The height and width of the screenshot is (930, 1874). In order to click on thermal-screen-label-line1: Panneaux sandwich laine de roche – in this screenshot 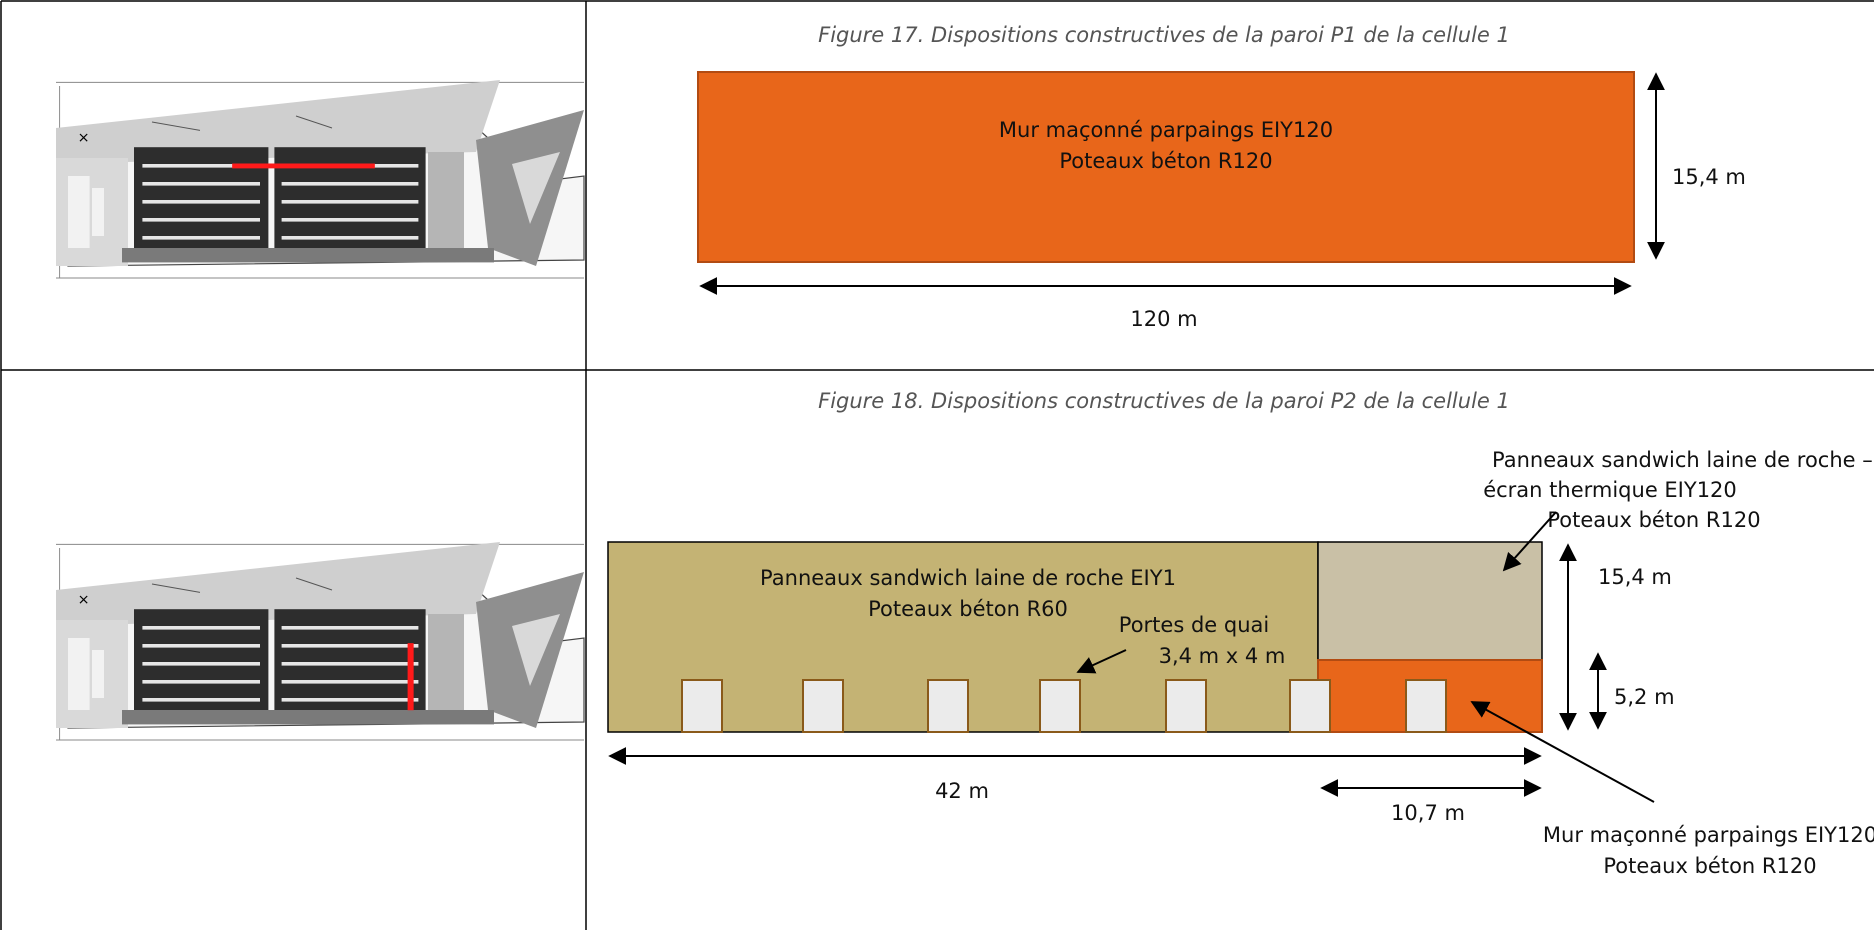, I will do `click(1682, 460)`.